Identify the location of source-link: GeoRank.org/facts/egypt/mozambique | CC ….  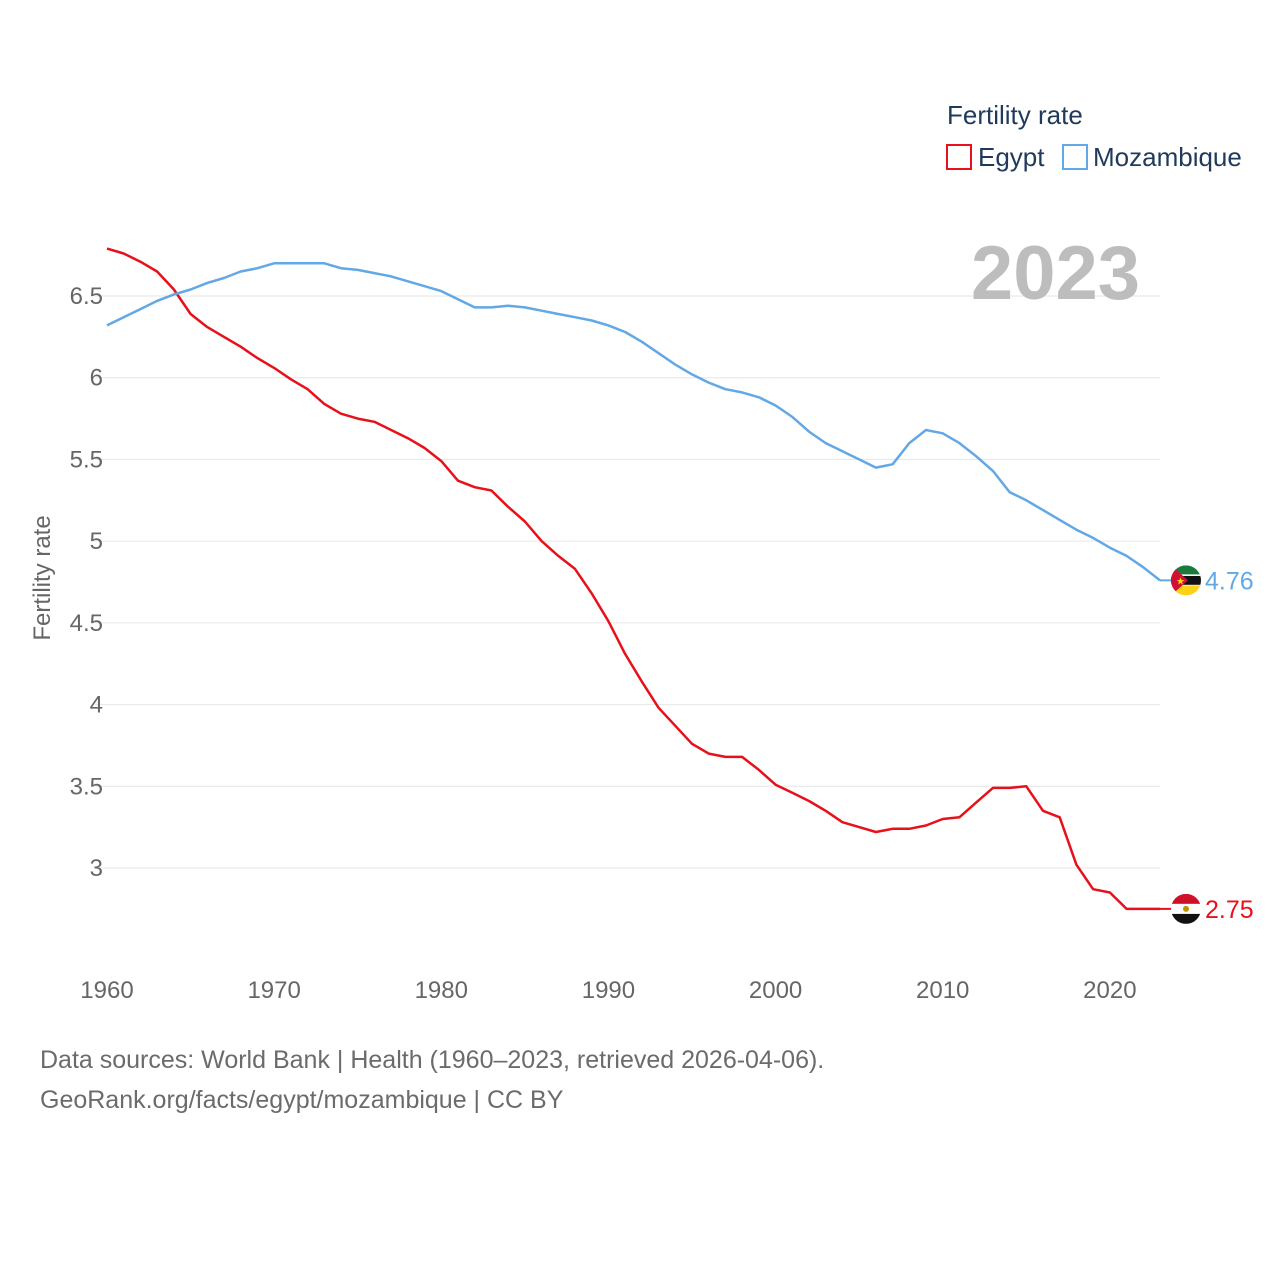
(302, 1100).